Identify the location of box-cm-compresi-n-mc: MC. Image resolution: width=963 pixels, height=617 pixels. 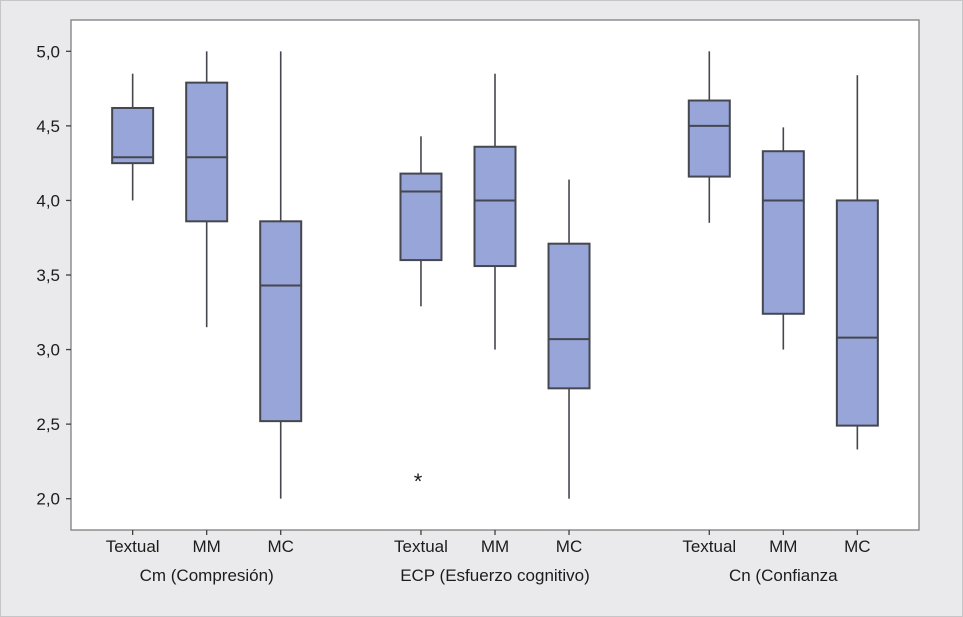
(281, 303).